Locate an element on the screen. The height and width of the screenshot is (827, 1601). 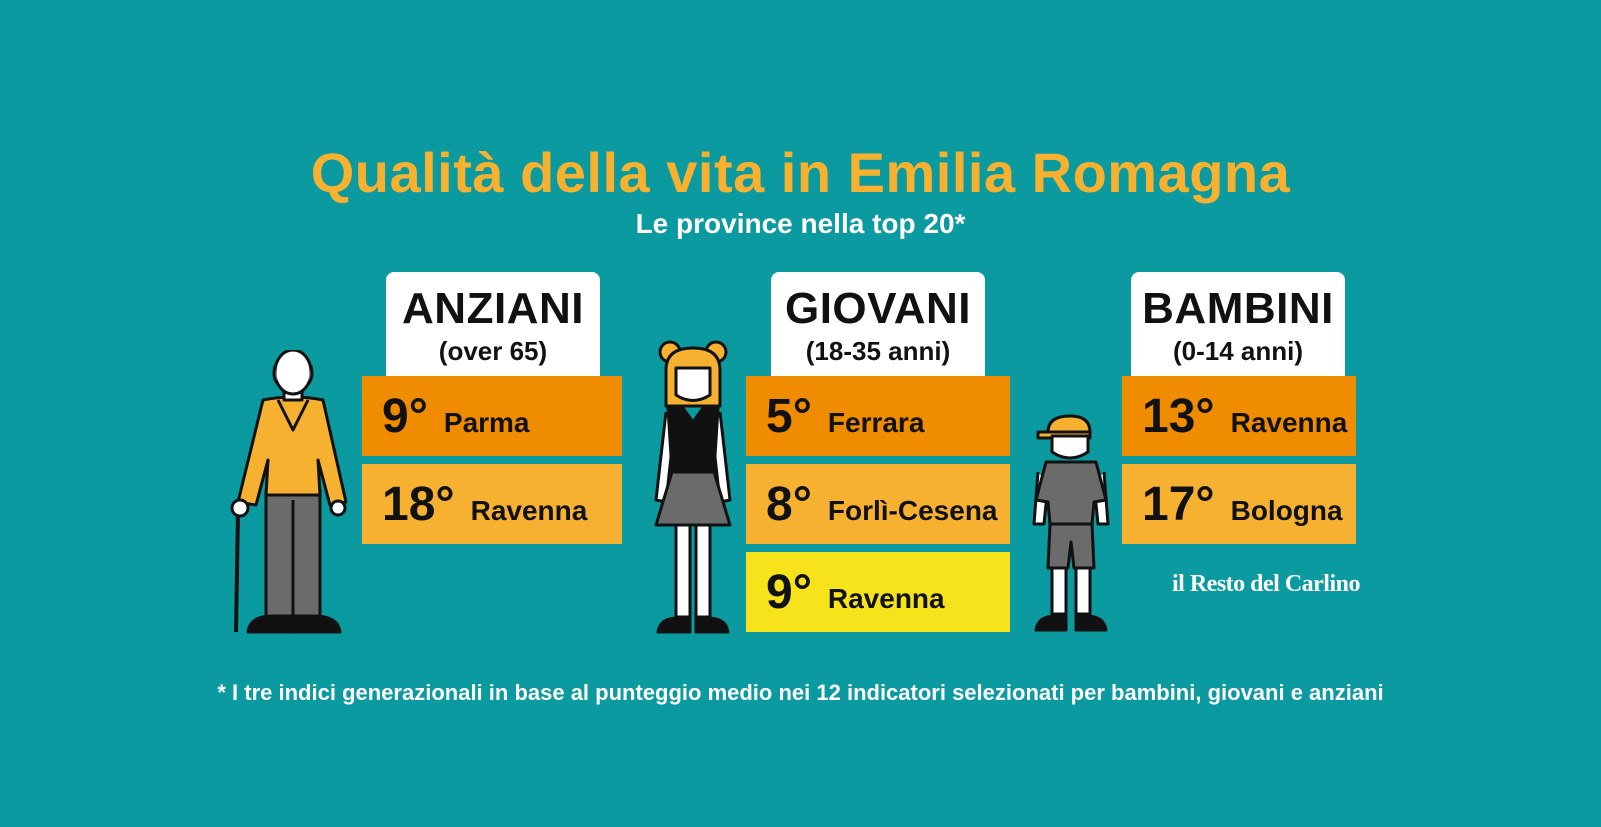
rank-position: 13° is located at coordinates (1178, 416).